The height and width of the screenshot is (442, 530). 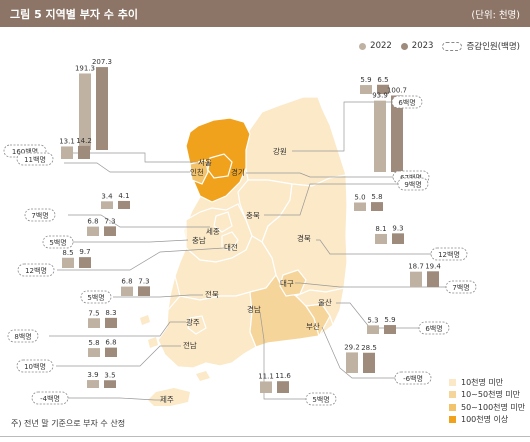 What do you see at coordinates (404, 46) in the screenshot?
I see `legend-2023-swatch` at bounding box center [404, 46].